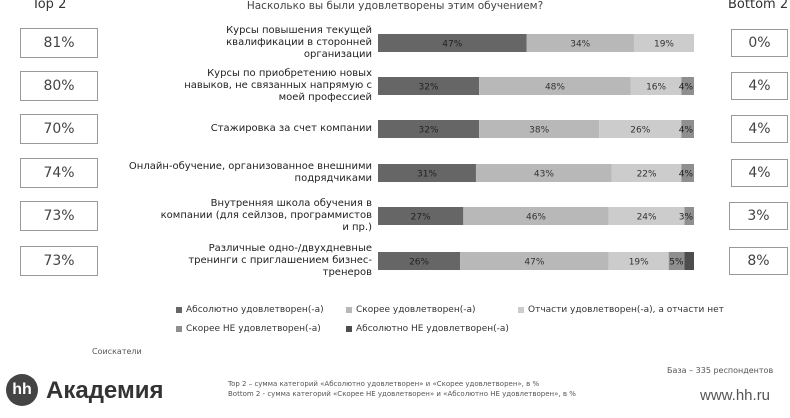  What do you see at coordinates (59, 129) in the screenshot?
I see `top2-value-box: 70%` at bounding box center [59, 129].